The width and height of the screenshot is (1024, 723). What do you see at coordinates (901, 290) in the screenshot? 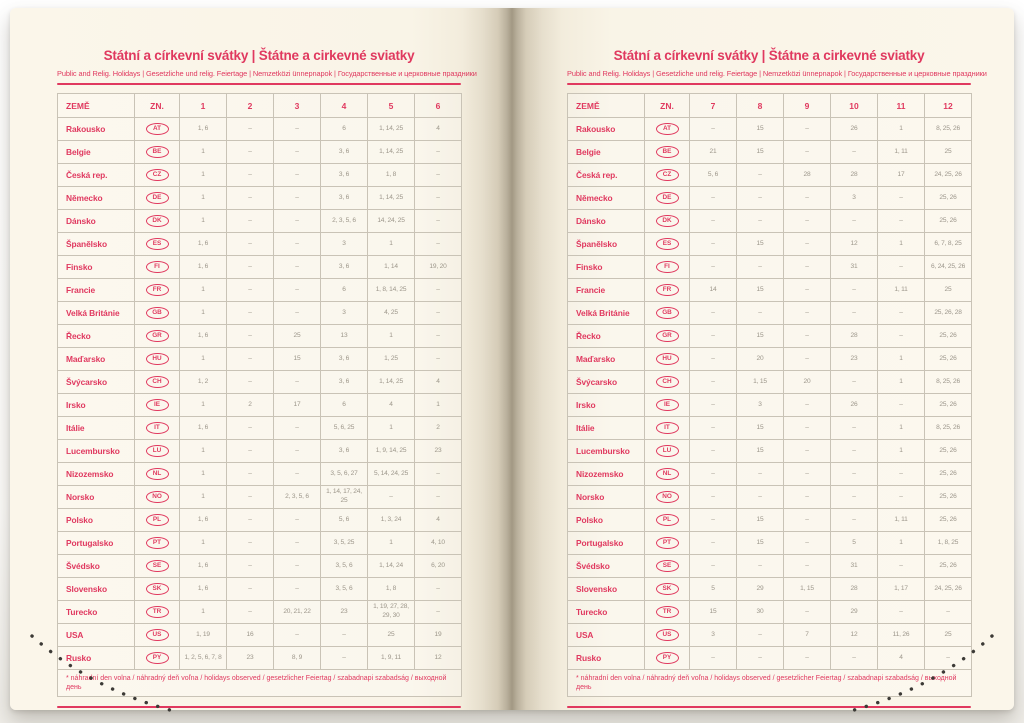
I see `holiday-dates-cell: 1, 11` at bounding box center [901, 290].